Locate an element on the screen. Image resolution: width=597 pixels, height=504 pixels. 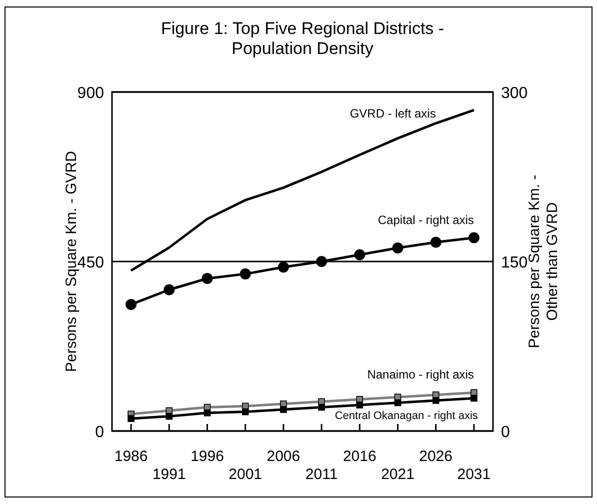
x-tick-label: 2026 is located at coordinates (436, 456).